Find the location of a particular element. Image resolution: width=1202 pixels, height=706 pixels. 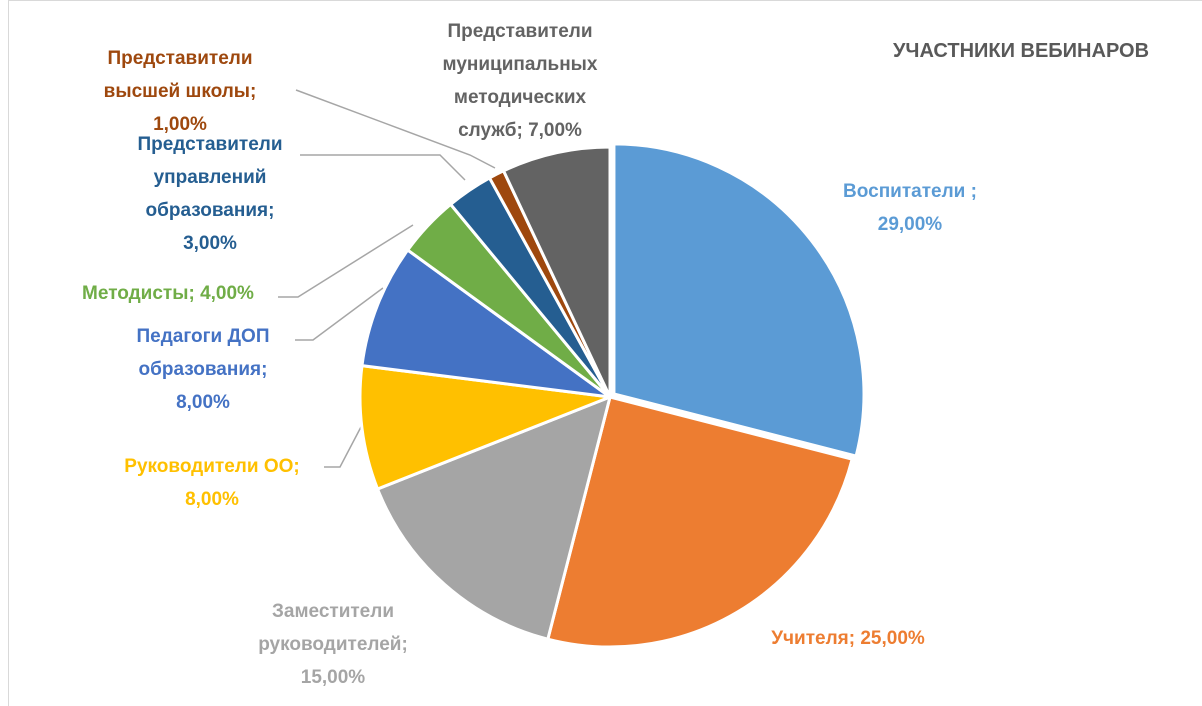

value-label: 7,00% is located at coordinates (555, 130).